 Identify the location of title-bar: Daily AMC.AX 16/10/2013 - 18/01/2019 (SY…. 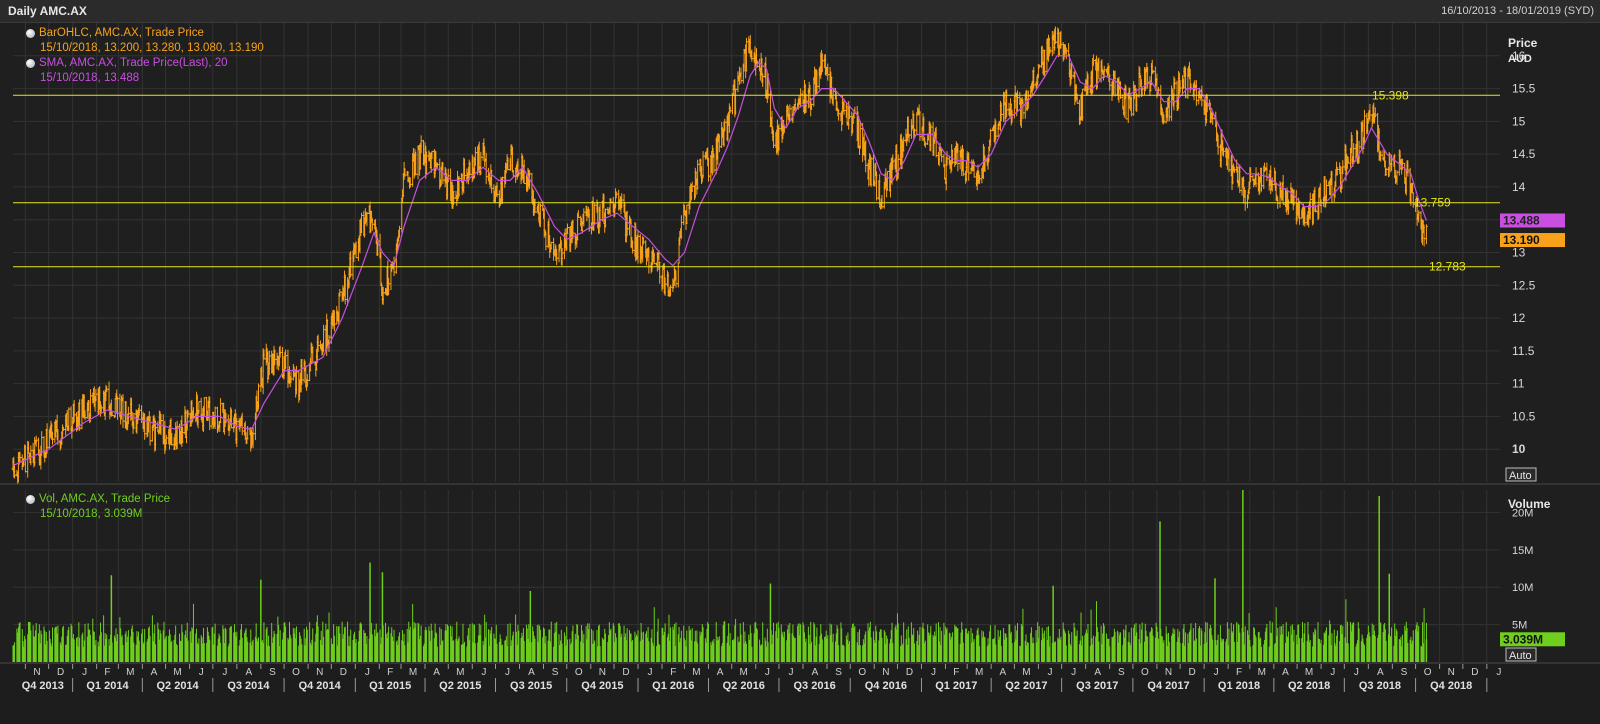
(800, 11).